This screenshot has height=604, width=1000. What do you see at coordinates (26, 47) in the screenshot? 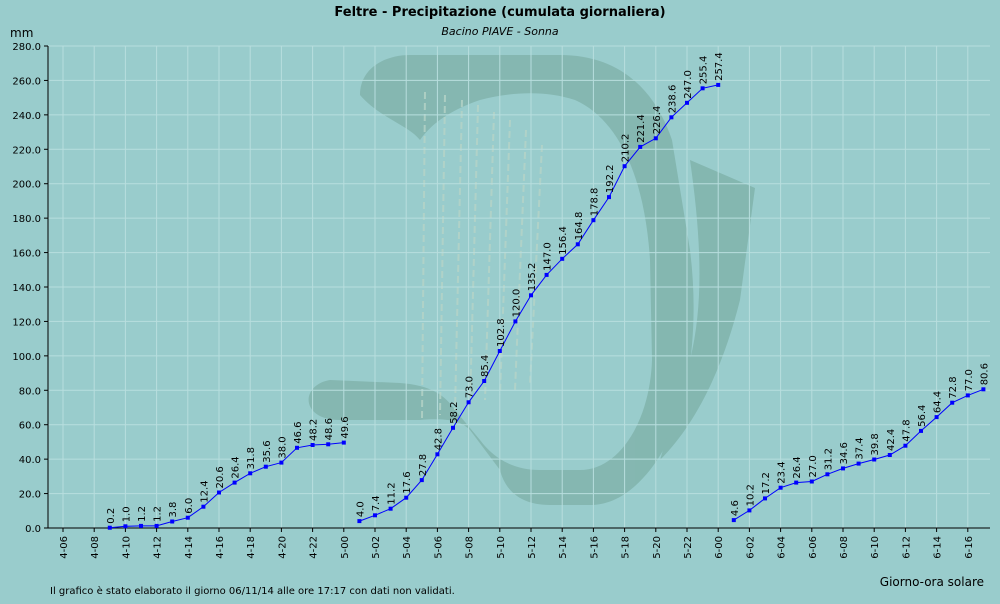
I see `y-tick-label: 280.0` at bounding box center [26, 47].